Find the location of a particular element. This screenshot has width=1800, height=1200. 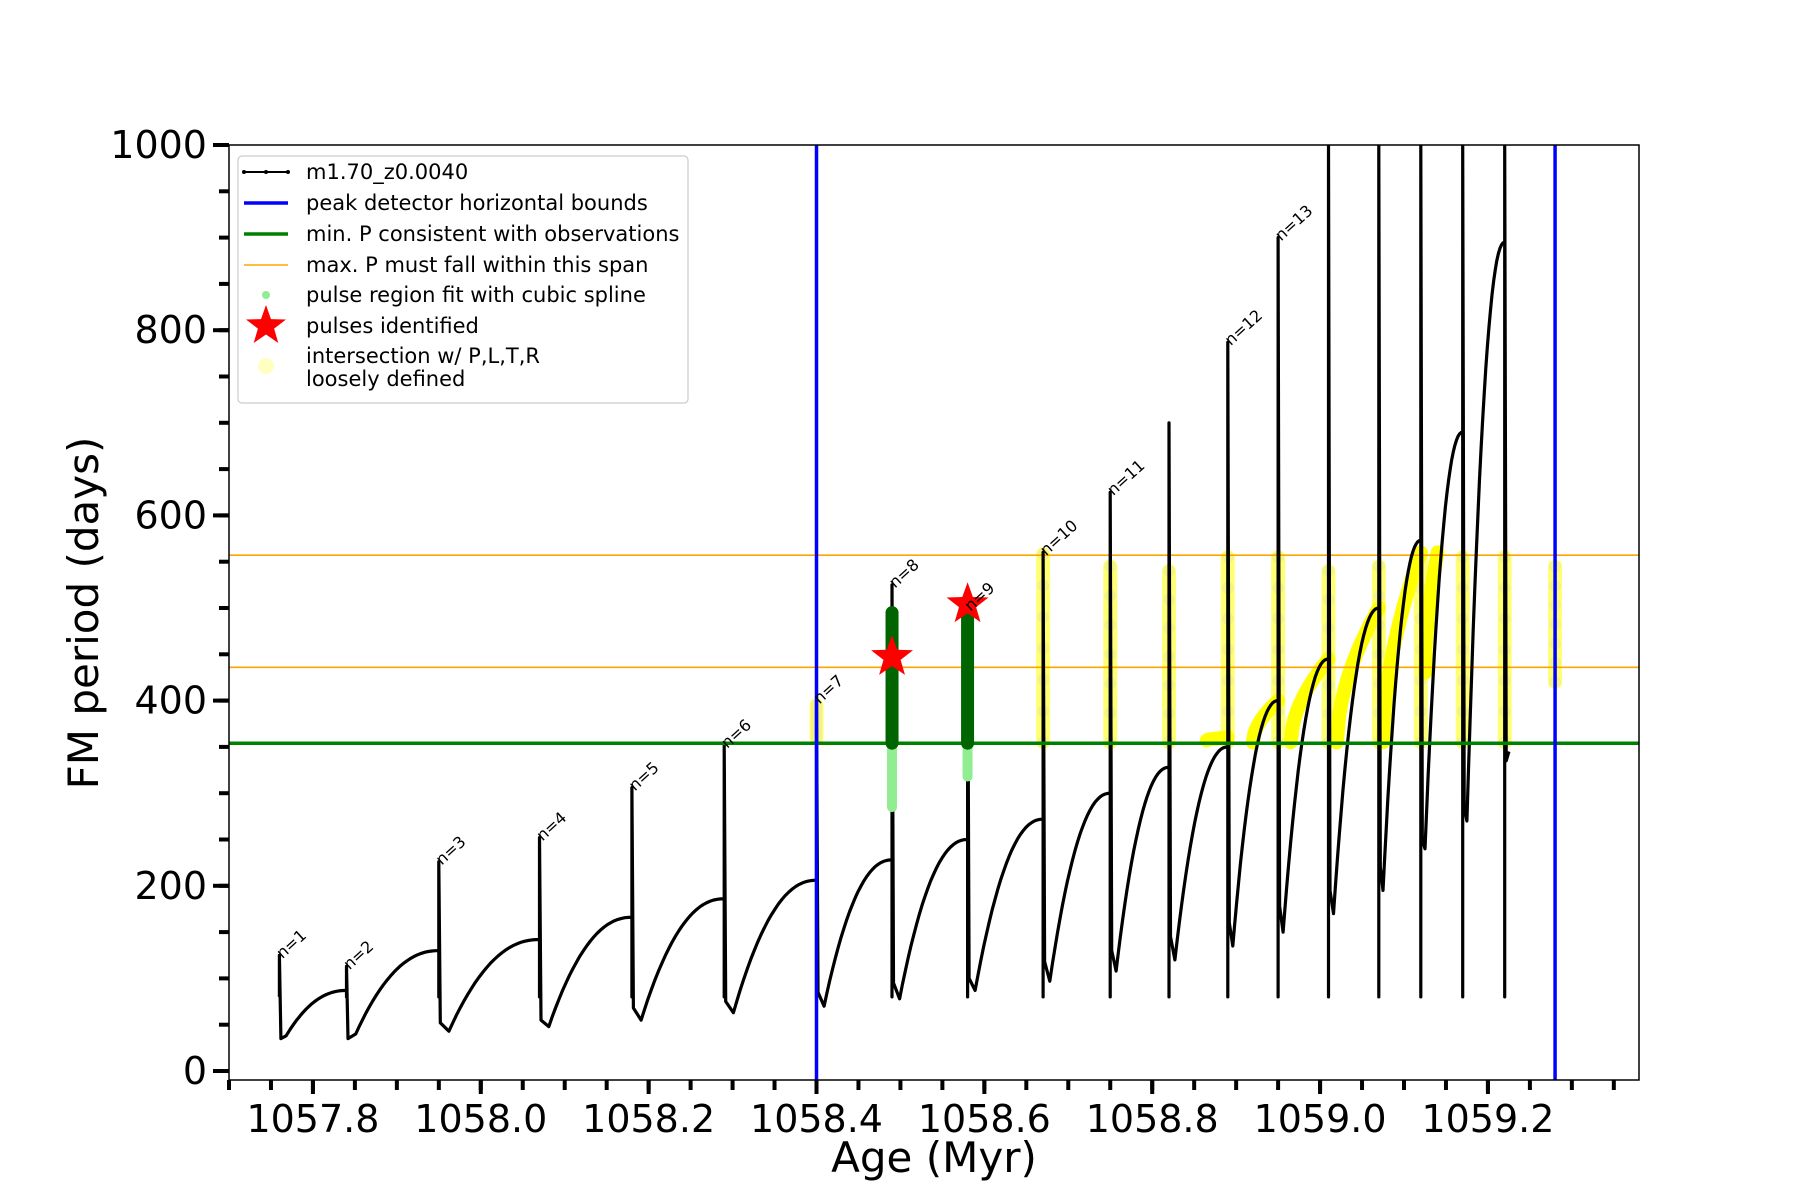

y-axis-label: FM period (days) is located at coordinates (83, 613).